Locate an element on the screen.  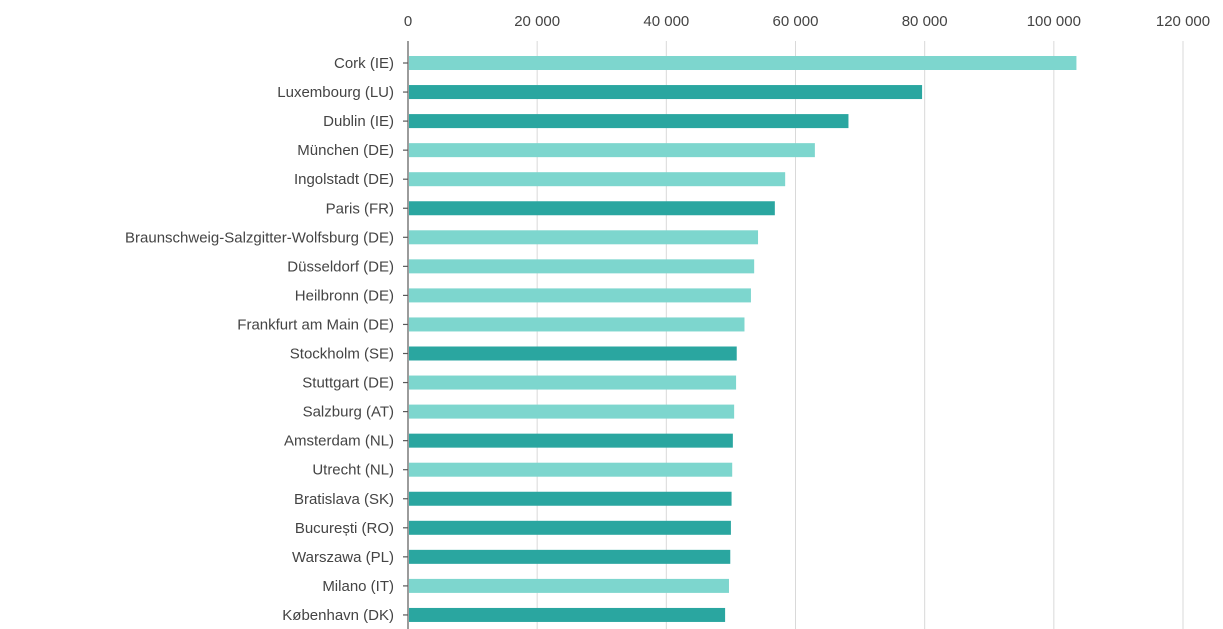
category-label: Dublin (IE) is located at coordinates (358, 121).